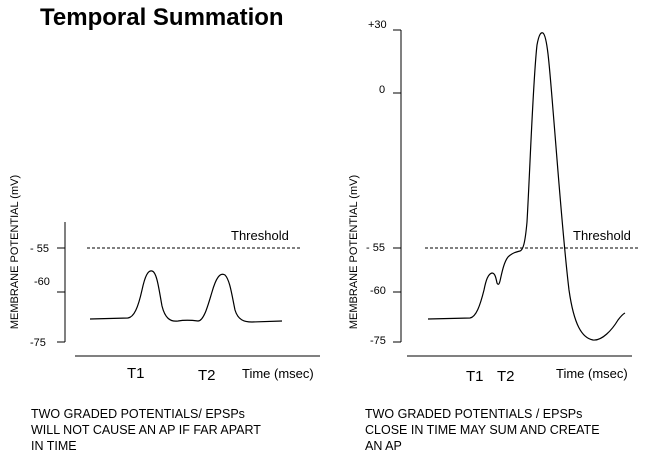 This screenshot has height=475, width=657. I want to click on right-caption-line-1: TWO GRADED POTENTIALS / EPSPs, so click(474, 414).